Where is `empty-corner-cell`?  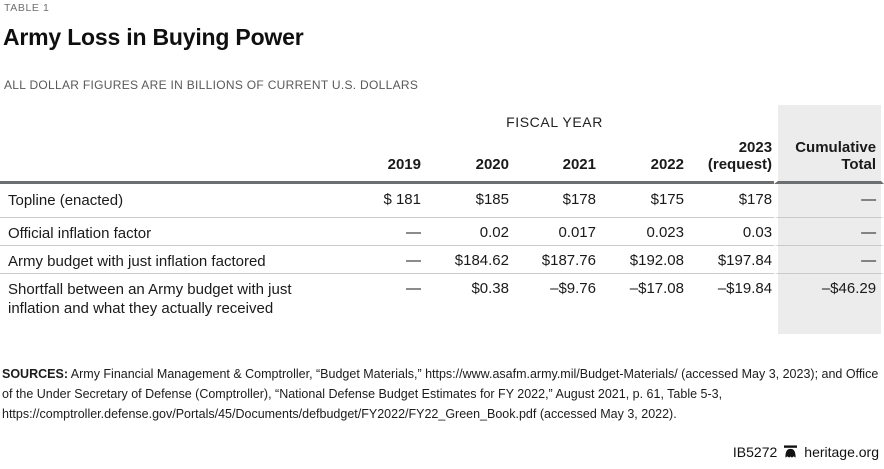
empty-corner-cell is located at coordinates (167, 122).